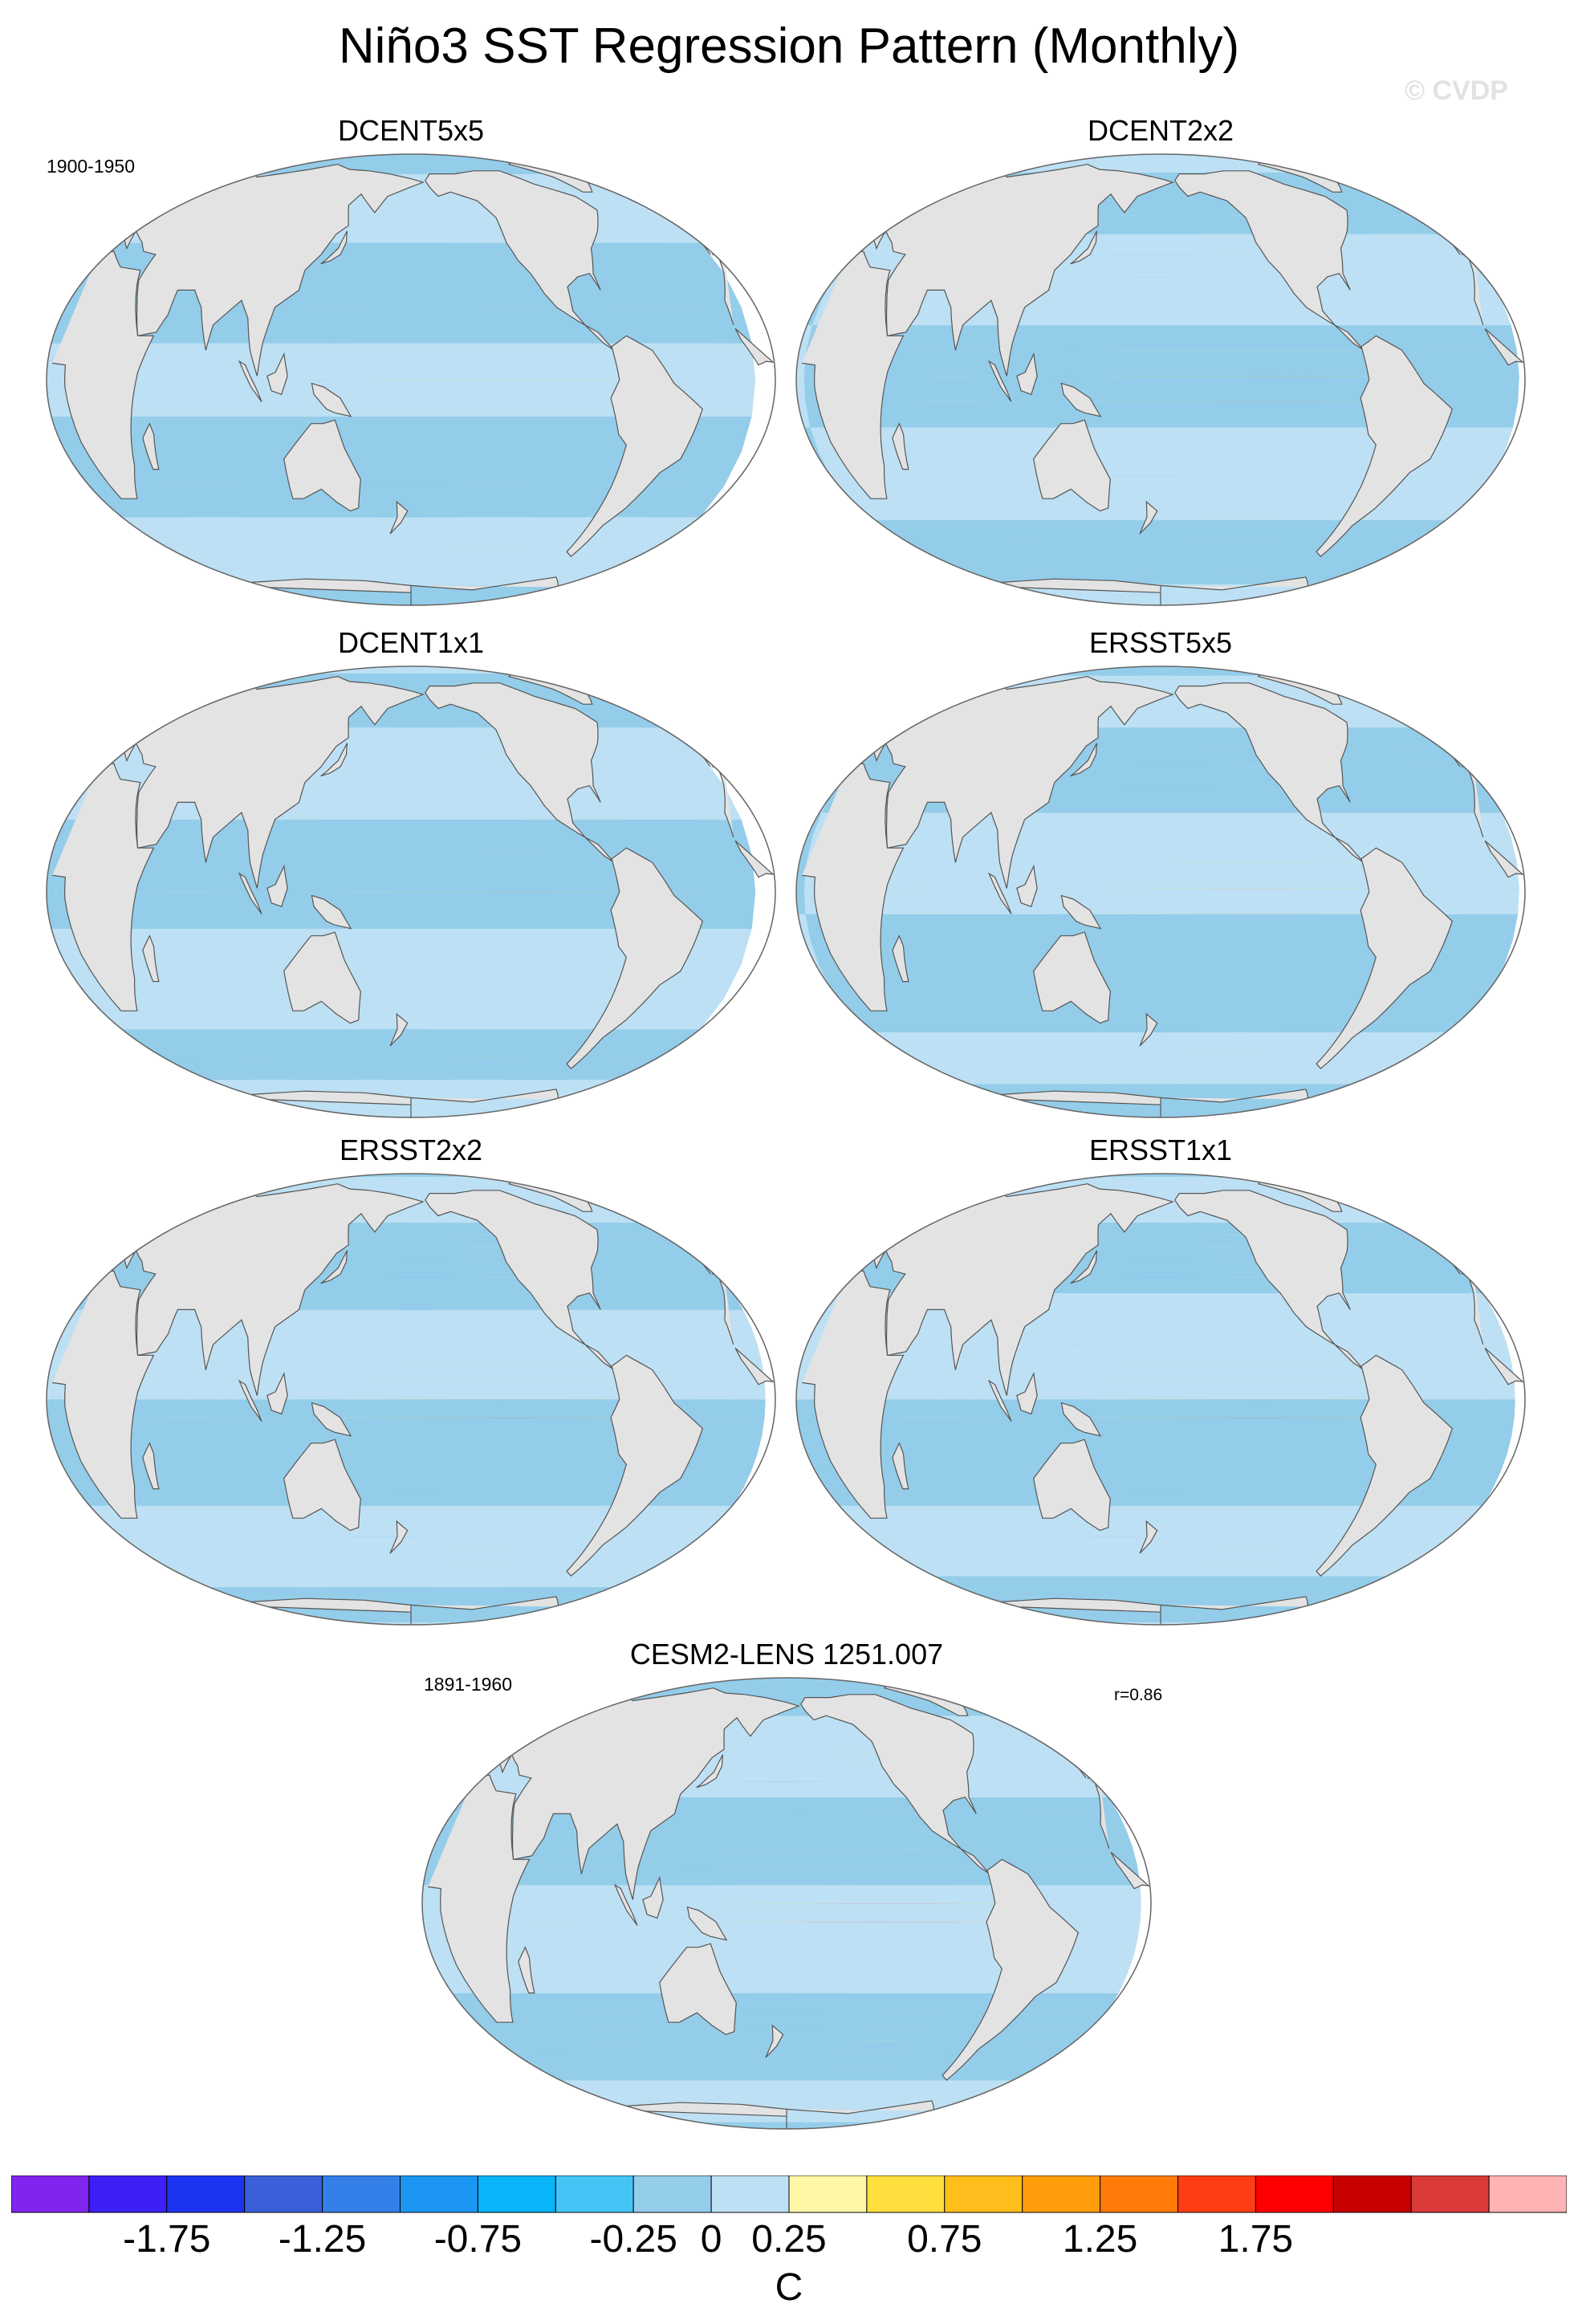  What do you see at coordinates (789, 46) in the screenshot?
I see `figure-title: Niño3 SST Regression Pattern (Monthly)` at bounding box center [789, 46].